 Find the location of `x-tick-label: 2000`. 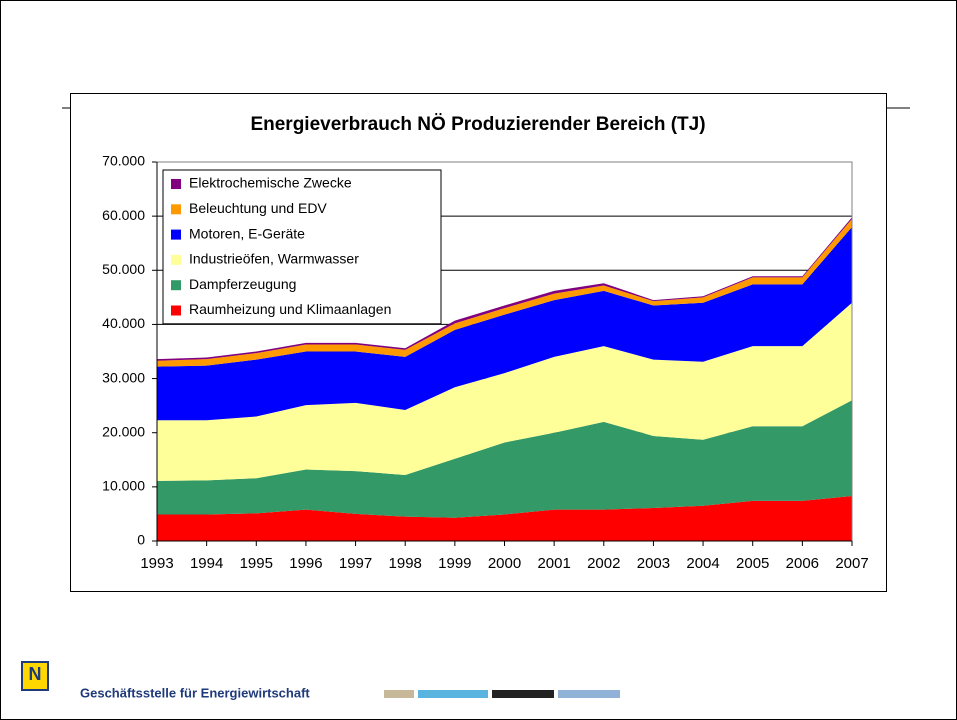

x-tick-label: 2000 is located at coordinates (504, 563).